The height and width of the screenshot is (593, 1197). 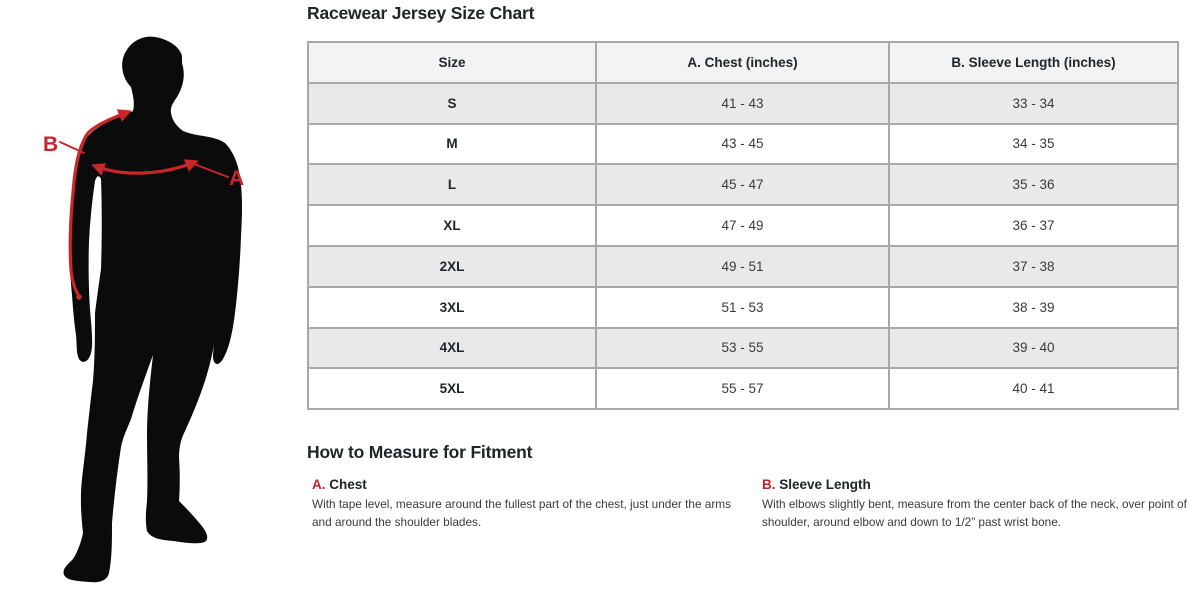 I want to click on table-row-3xl: 3XL 51 - 53 38 - 39, so click(x=743, y=307).